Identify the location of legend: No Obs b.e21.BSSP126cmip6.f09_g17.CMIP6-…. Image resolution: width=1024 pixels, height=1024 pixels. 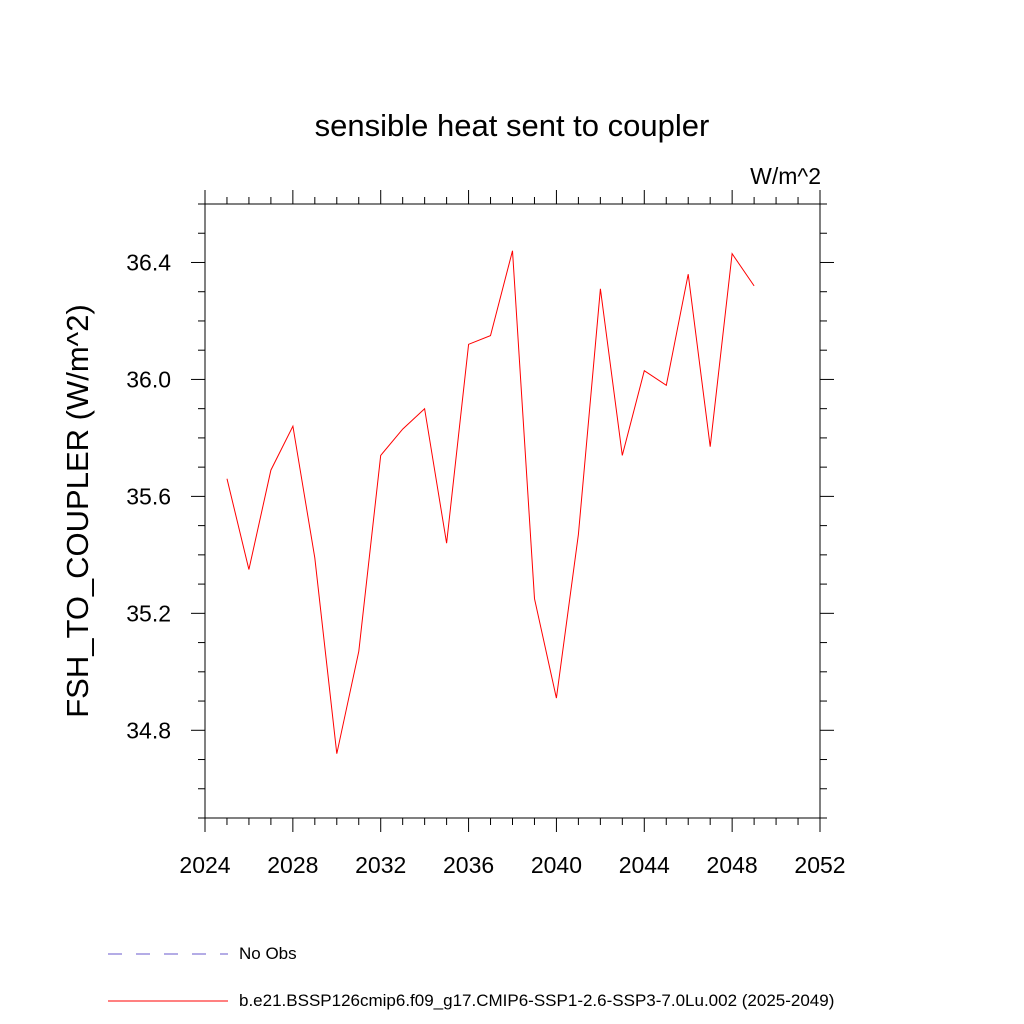
(471, 977).